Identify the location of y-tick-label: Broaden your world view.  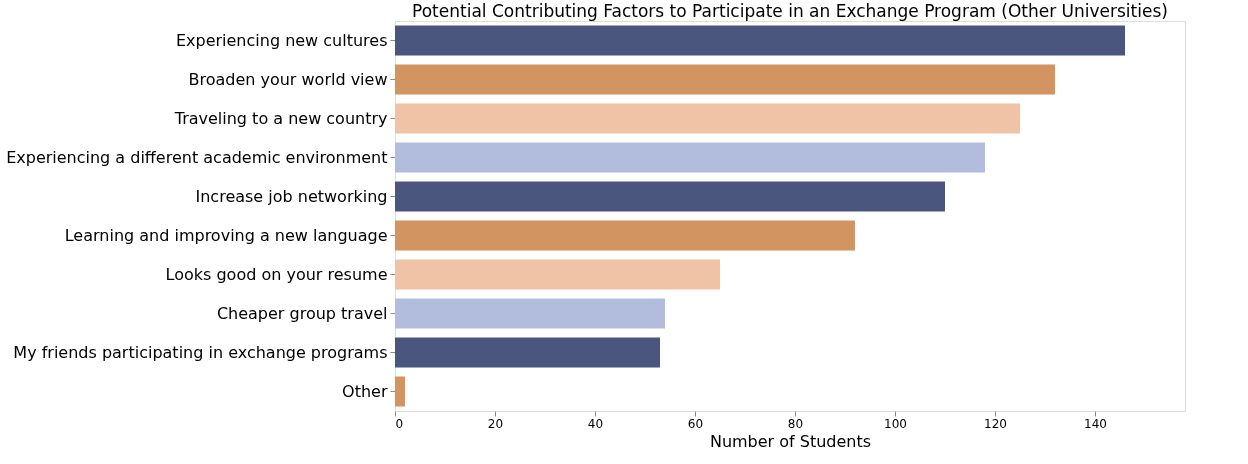
(288, 79).